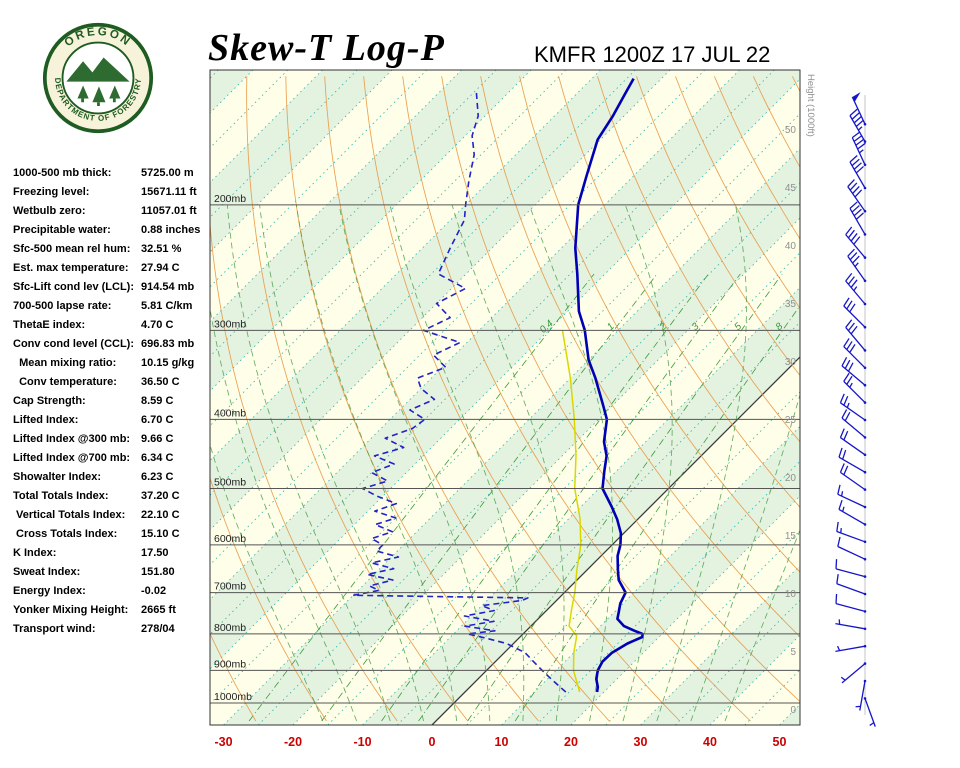 This screenshot has width=960, height=768. Describe the element at coordinates (167, 306) in the screenshot. I see `stat-value: 5.81 C/km` at that location.